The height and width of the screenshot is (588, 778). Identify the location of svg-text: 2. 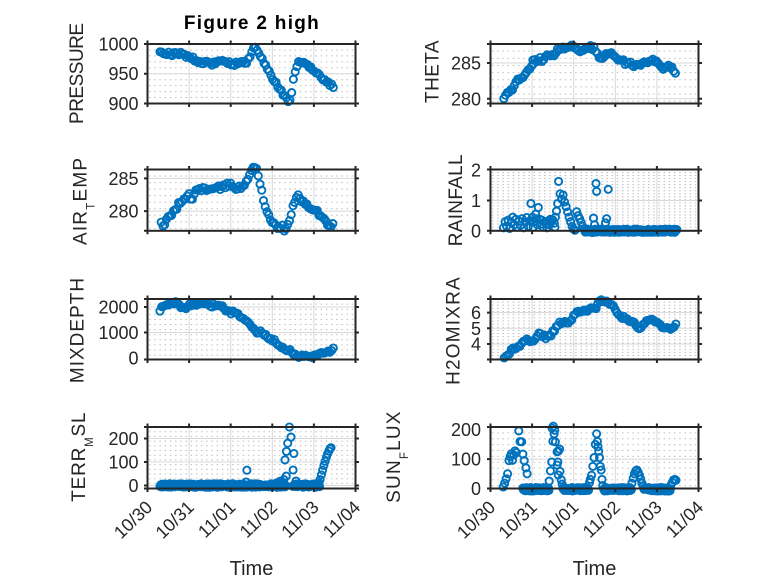
(476, 171).